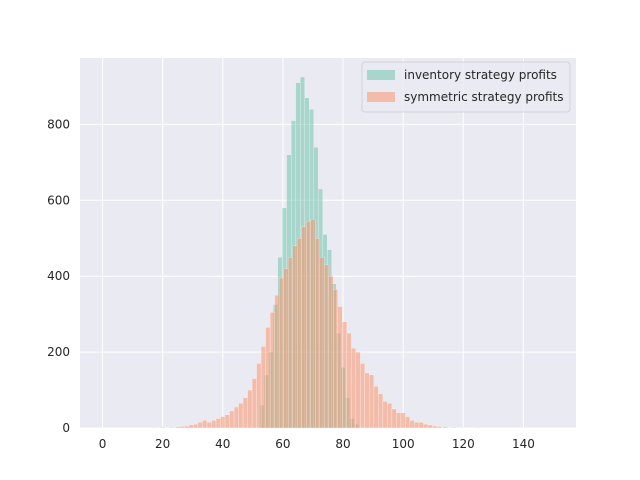  I want to click on x-tick-label: 60, so click(282, 444).